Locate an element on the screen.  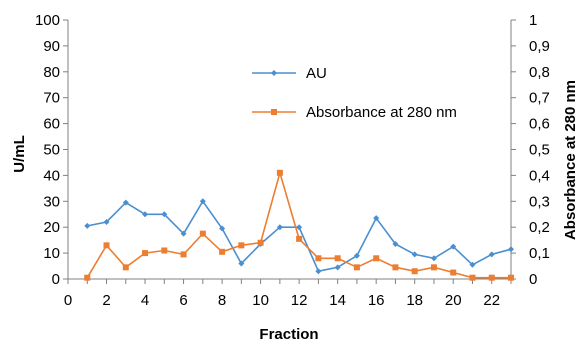
y-tick-label: 40 is located at coordinates (51, 175).